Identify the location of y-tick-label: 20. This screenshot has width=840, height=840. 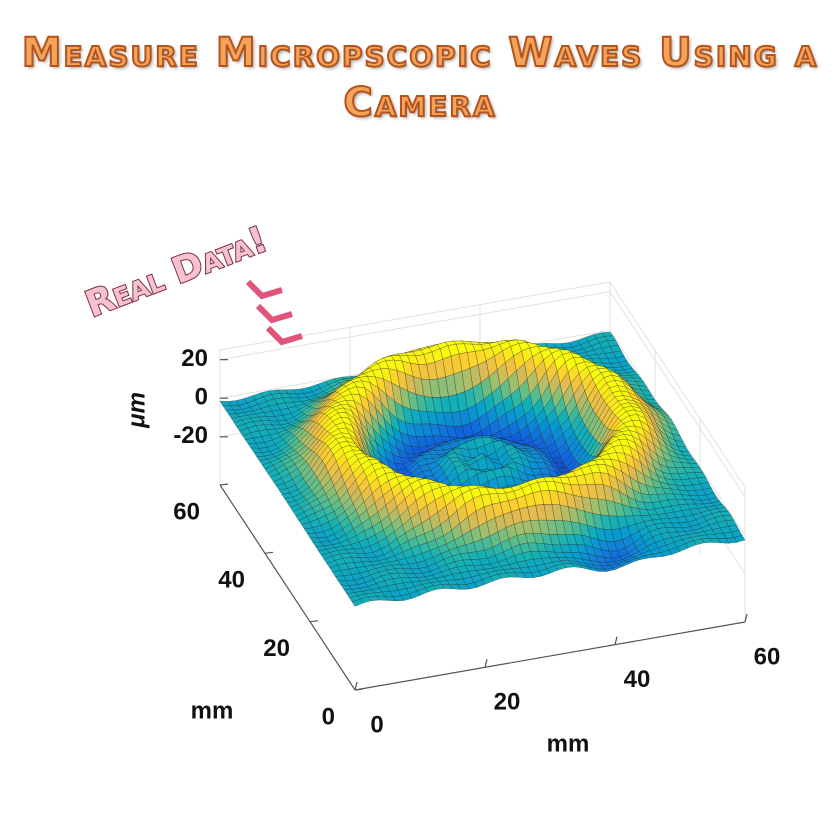
(276, 648).